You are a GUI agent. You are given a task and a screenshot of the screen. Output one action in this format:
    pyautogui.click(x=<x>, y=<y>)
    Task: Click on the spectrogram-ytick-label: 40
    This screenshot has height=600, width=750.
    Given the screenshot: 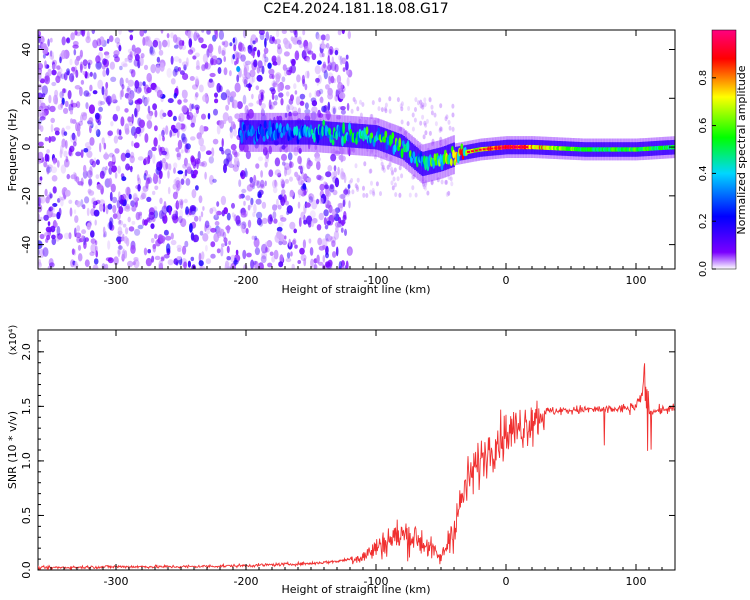 What is the action you would take?
    pyautogui.click(x=26, y=50)
    